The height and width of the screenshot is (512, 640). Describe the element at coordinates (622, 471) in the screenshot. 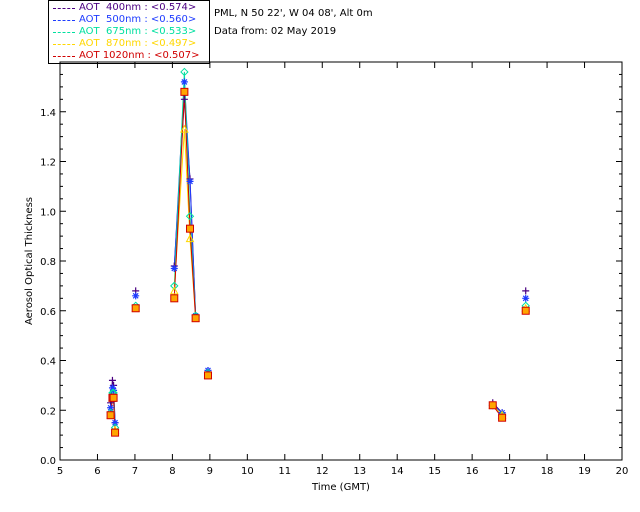

I see `x-tick-label: 20` at that location.